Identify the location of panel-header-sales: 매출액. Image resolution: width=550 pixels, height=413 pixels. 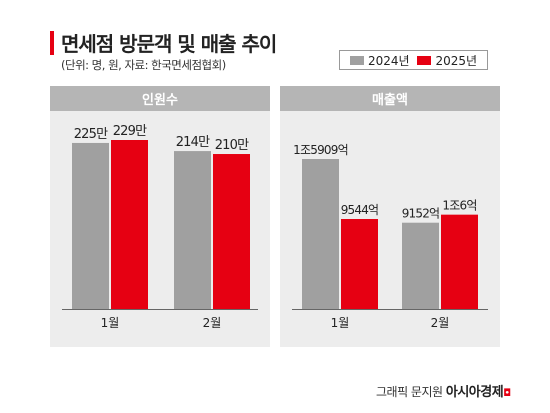
(390, 98).